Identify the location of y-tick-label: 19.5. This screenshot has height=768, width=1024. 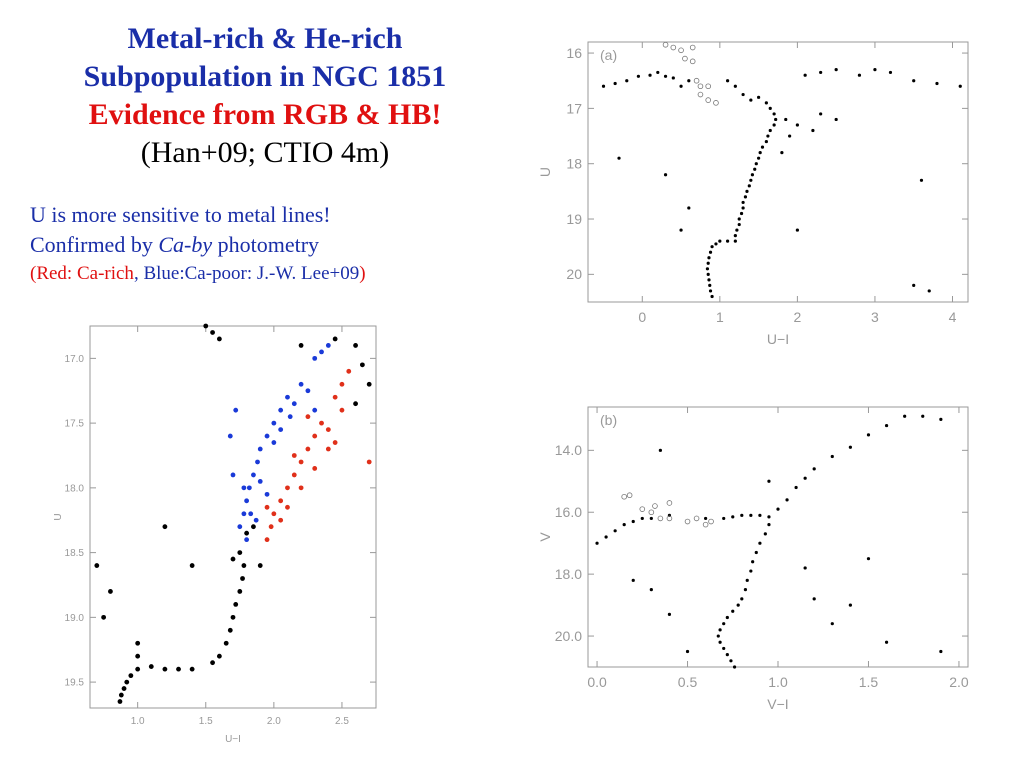
(75, 683).